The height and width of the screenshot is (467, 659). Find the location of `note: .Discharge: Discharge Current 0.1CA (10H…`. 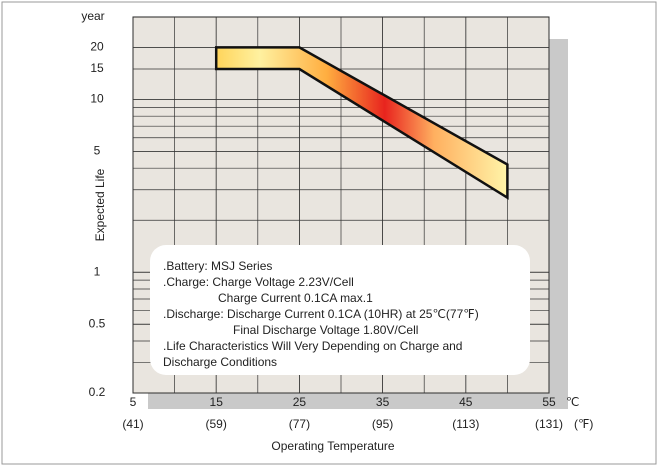

note: .Discharge: Discharge Current 0.1CA (10H… is located at coordinates (321, 314).